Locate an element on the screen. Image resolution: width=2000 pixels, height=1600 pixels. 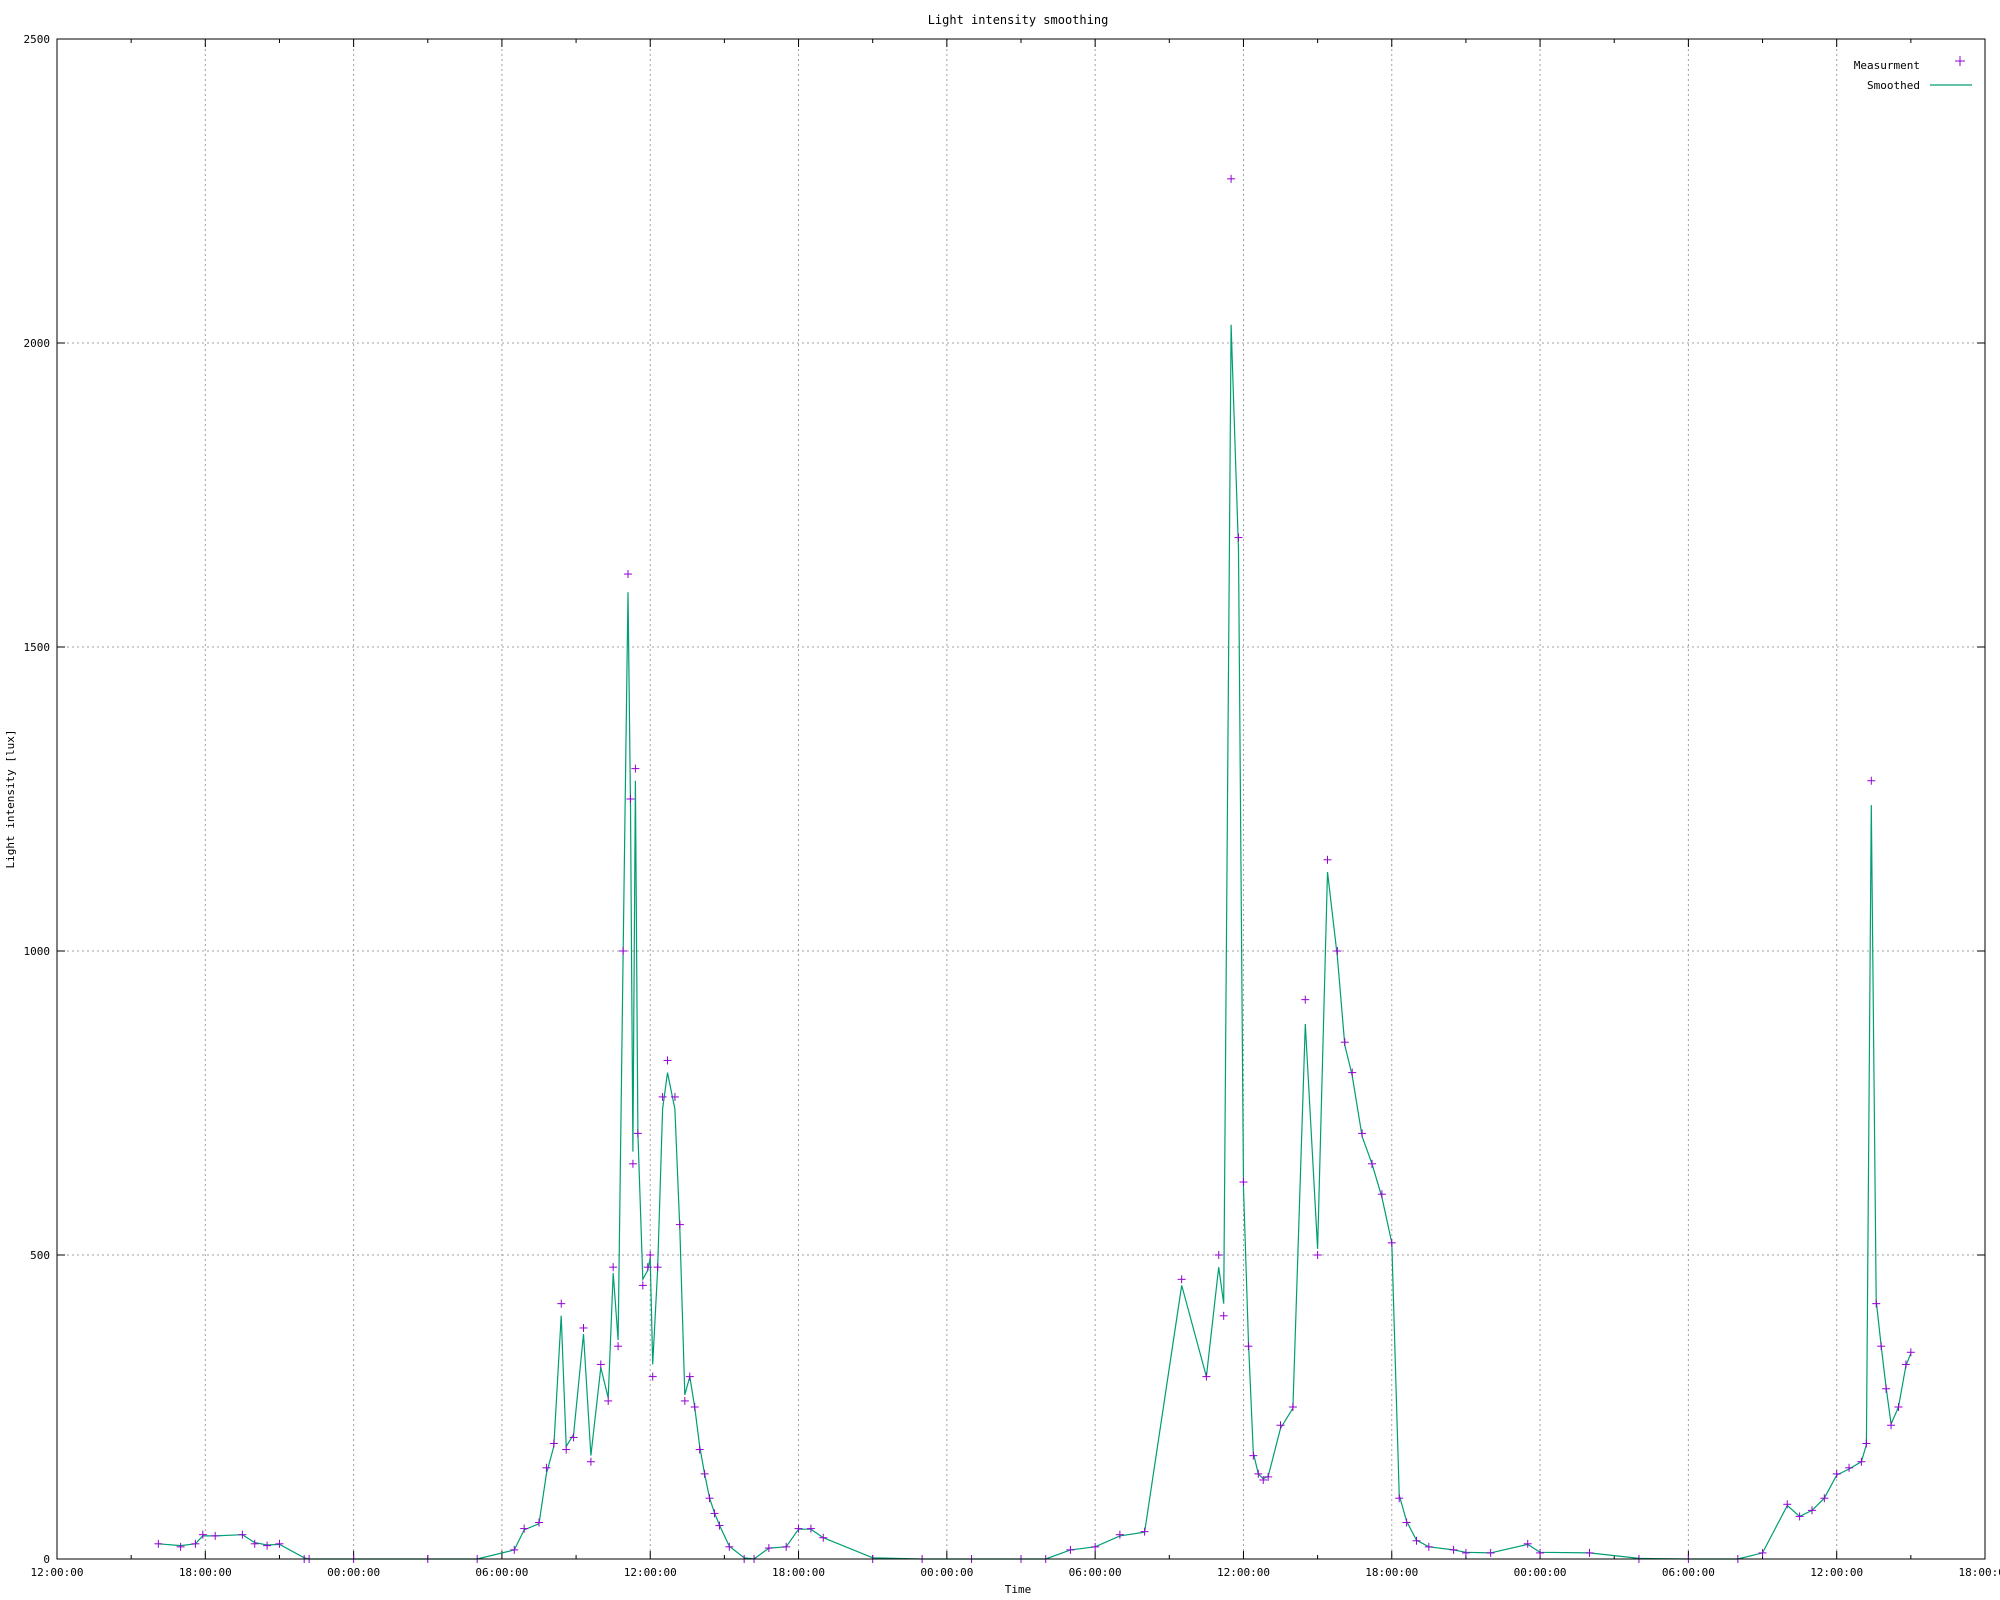
x-tick-label: 00:00:00 is located at coordinates (946, 1572).